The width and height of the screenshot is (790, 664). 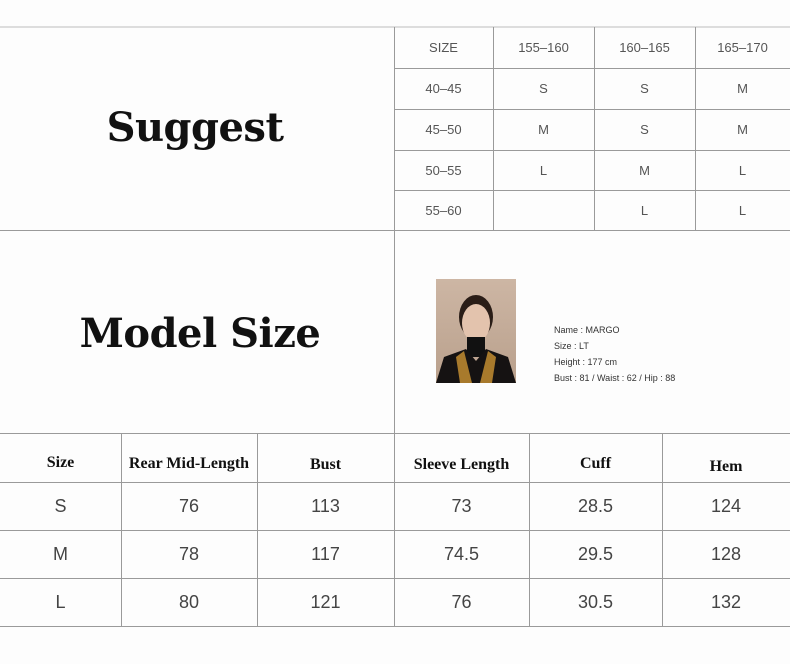 What do you see at coordinates (726, 466) in the screenshot?
I see `measure-header-cell: Hem` at bounding box center [726, 466].